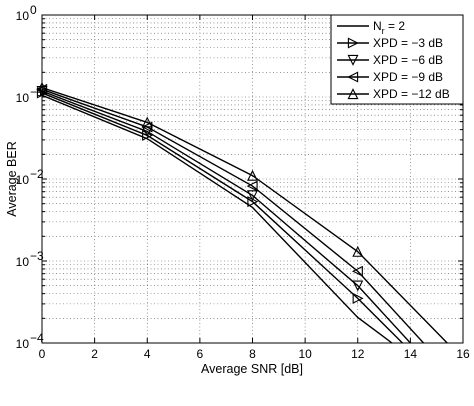 The height and width of the screenshot is (406, 474). I want to click on x-tick-label: 14, so click(411, 354).